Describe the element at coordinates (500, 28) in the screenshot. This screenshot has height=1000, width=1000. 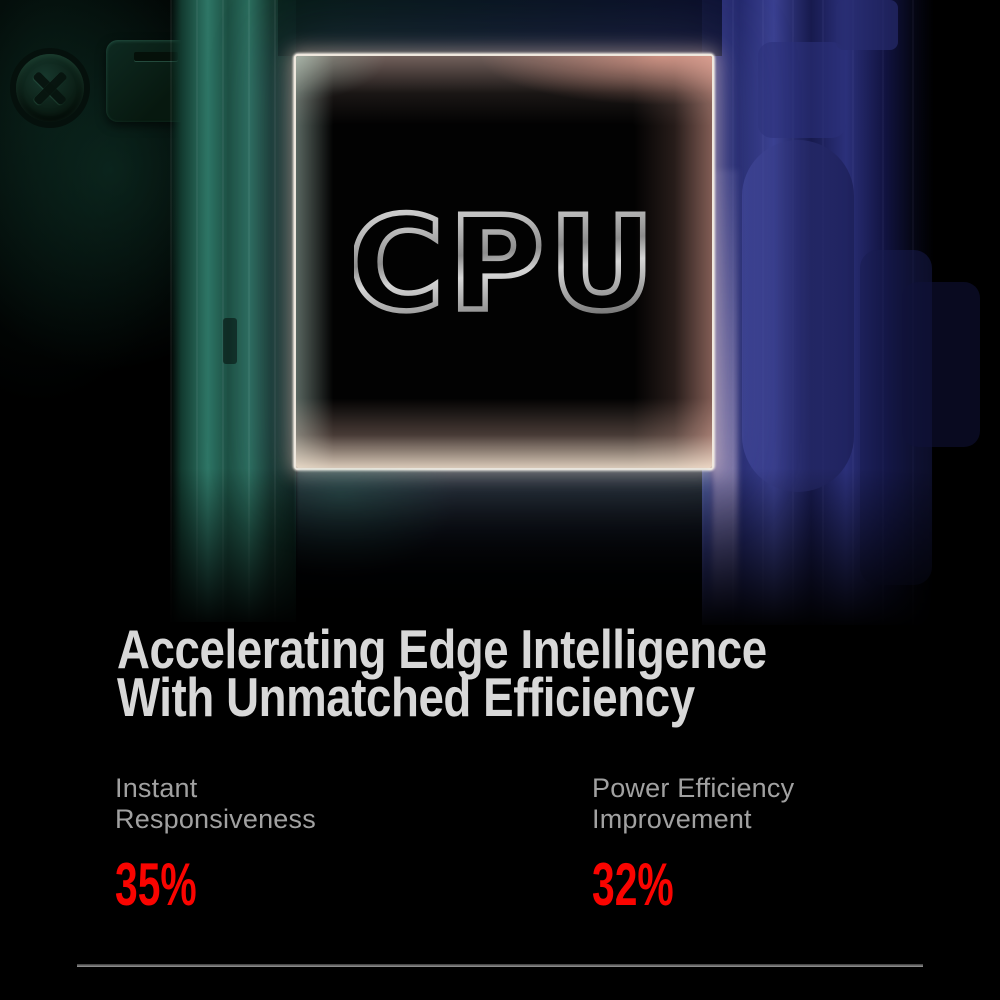
I see `top-haze` at that location.